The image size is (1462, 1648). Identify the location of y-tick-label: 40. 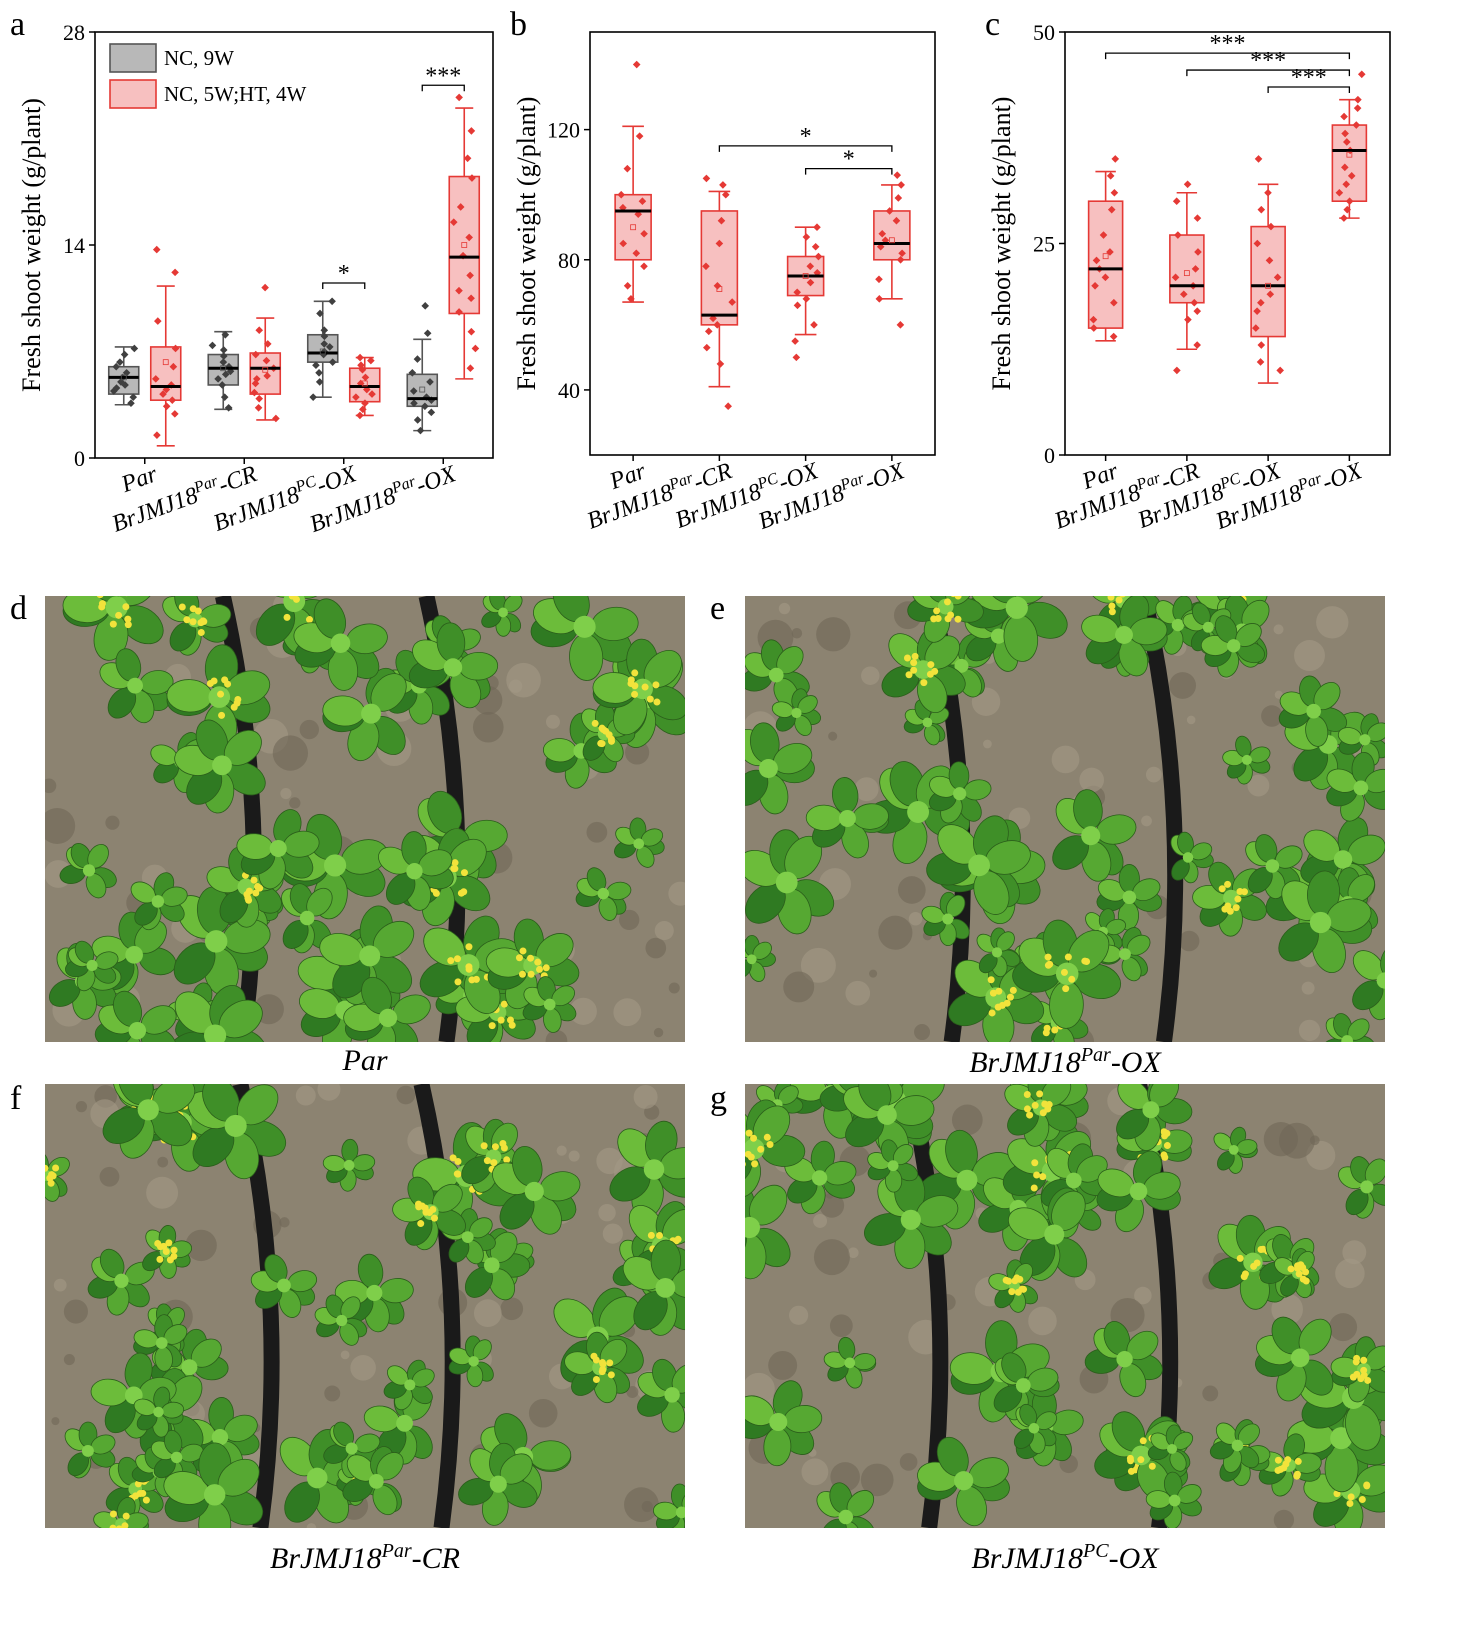
(569, 390).